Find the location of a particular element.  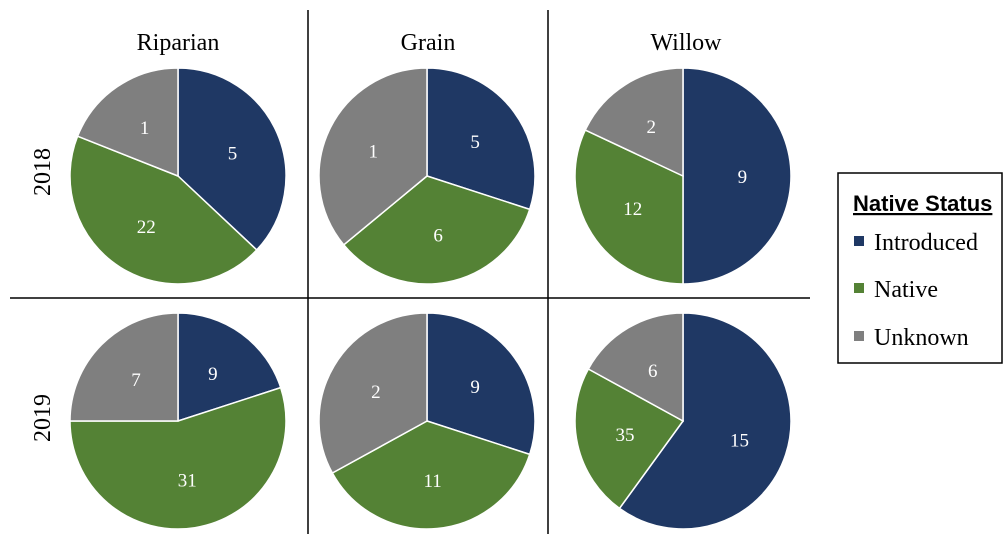

legend: Native Status Introduced Native Unknown is located at coordinates (920, 268).